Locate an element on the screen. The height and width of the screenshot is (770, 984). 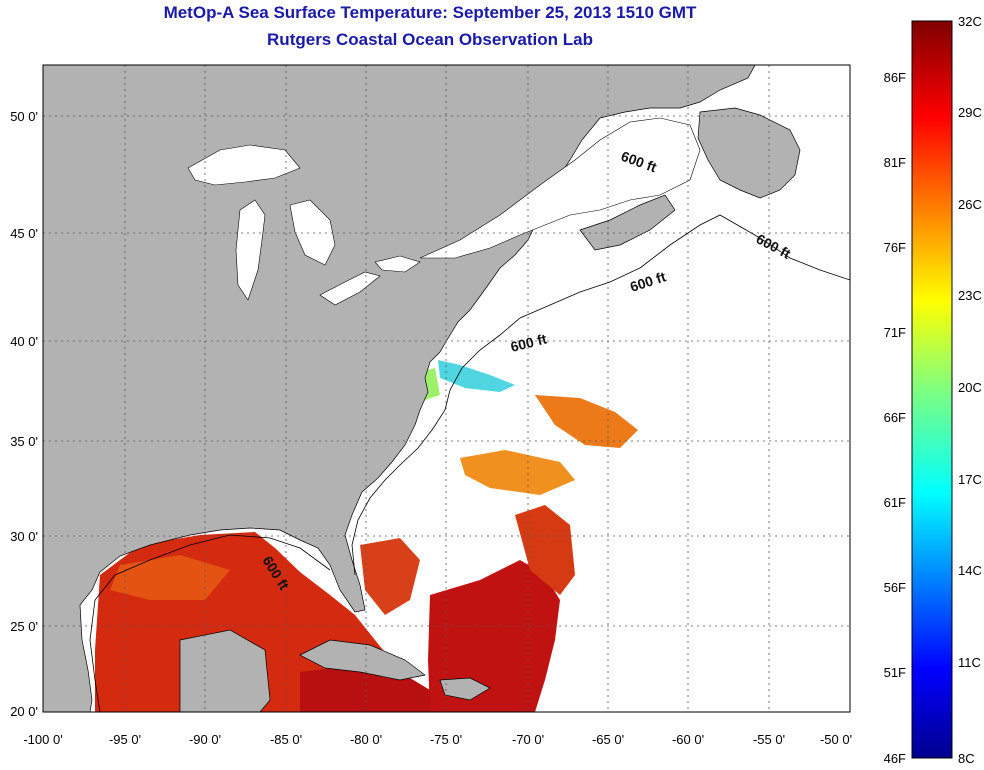
y-tick-label: 25 0' is located at coordinates (24, 626).